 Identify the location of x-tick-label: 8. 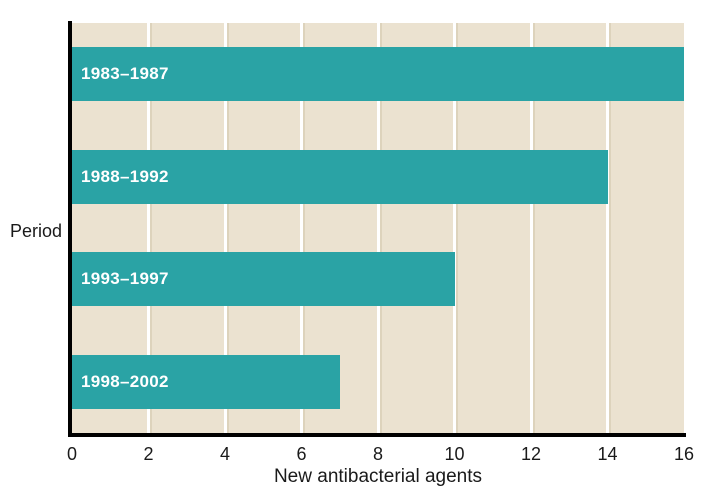
(378, 454).